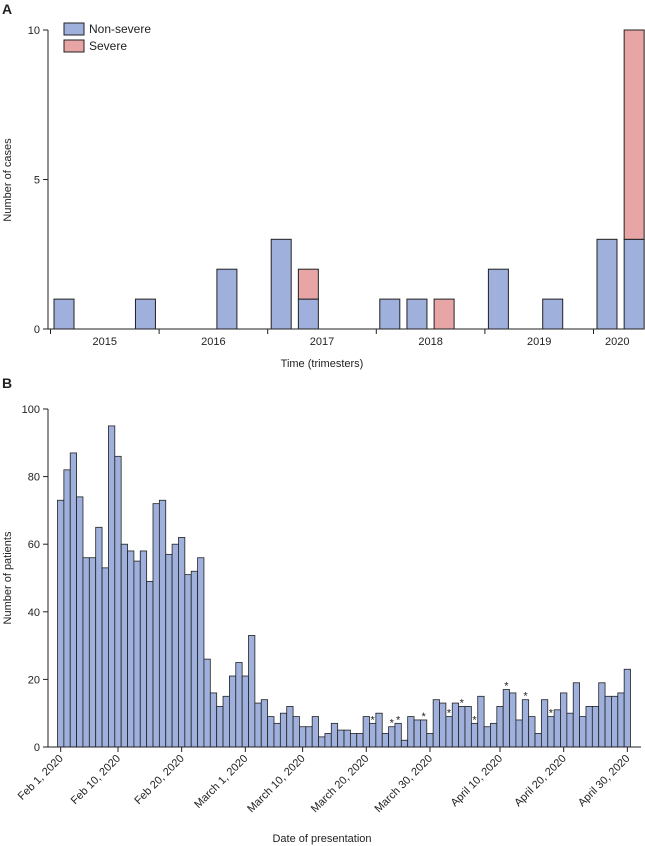 Image resolution: width=645 pixels, height=846 pixels. I want to click on panel-b-y-tick-label: 80, so click(34, 478).